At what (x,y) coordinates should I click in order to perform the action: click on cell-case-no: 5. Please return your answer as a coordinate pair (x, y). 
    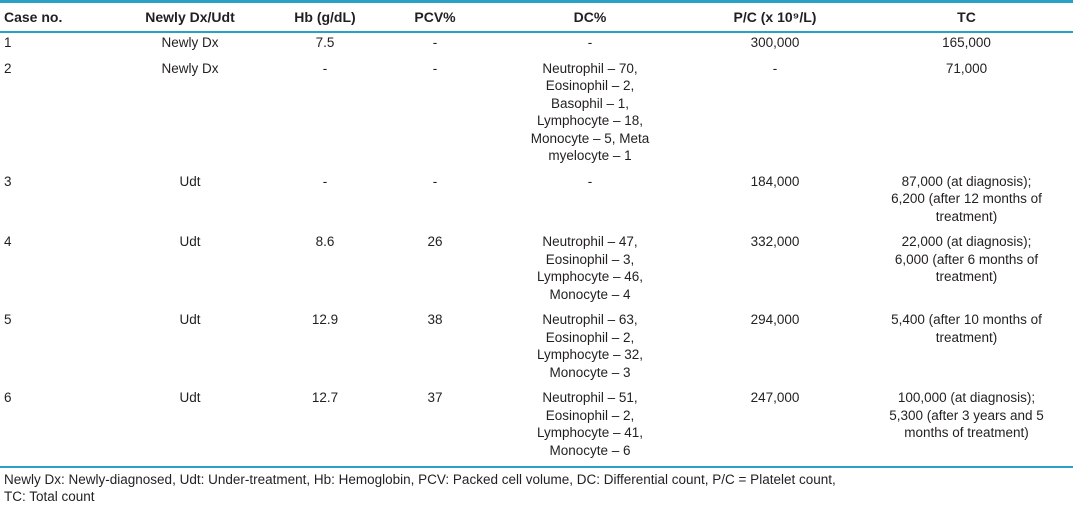
    Looking at the image, I should click on (8, 319).